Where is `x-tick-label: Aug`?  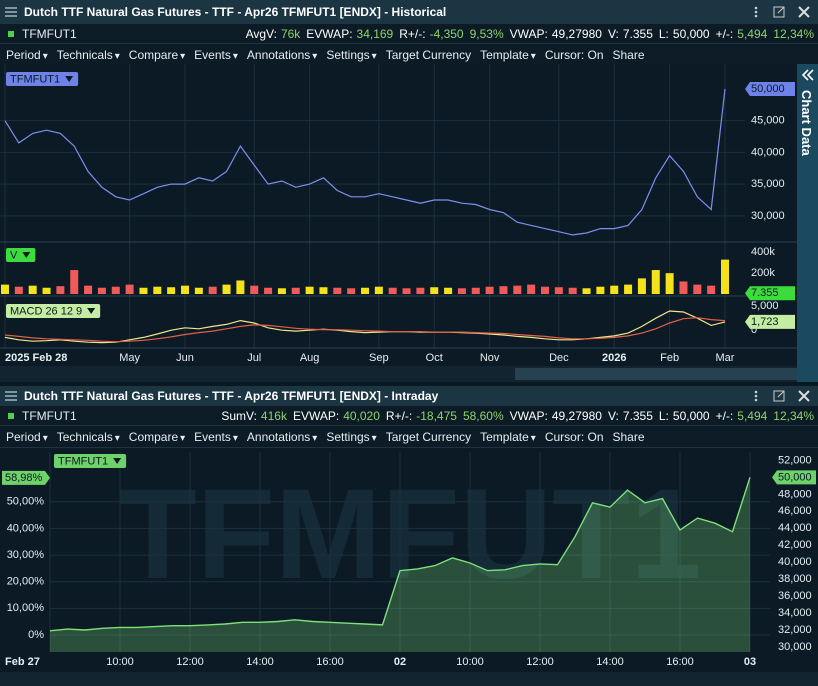 x-tick-label: Aug is located at coordinates (310, 358).